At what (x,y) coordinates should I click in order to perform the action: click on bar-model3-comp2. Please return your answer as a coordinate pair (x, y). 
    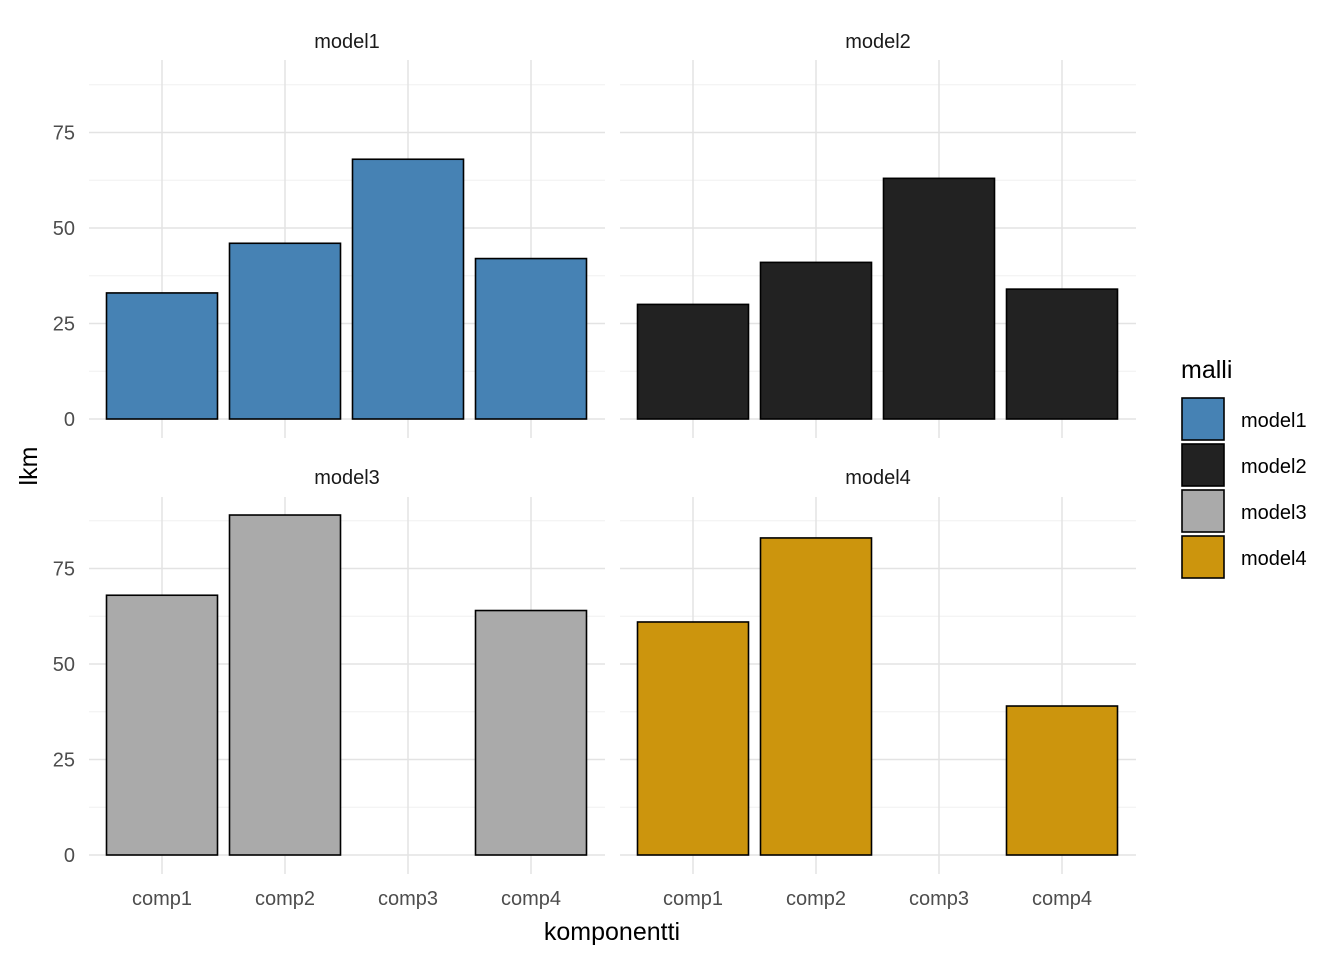
    Looking at the image, I should click on (285, 685).